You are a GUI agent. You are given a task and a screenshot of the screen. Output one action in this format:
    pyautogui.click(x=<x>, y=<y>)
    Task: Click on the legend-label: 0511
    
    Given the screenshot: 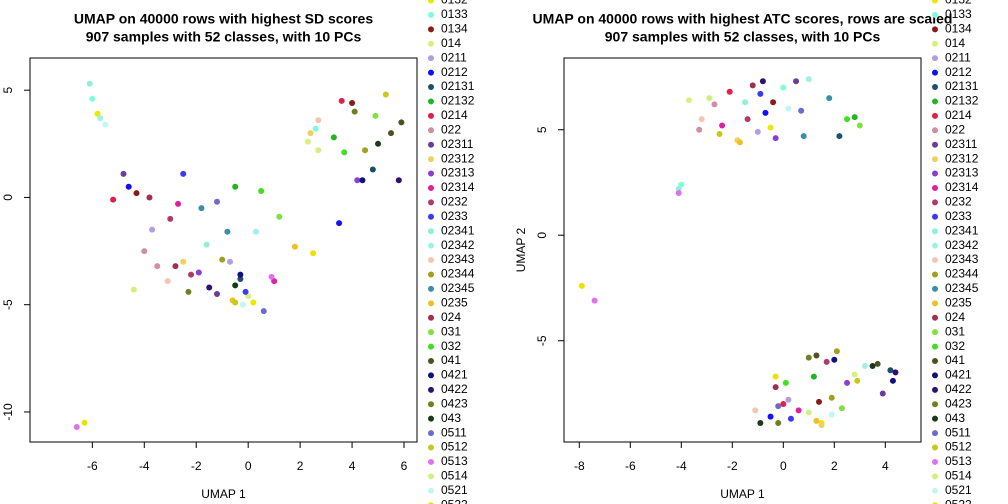 What is the action you would take?
    pyautogui.click(x=454, y=432)
    